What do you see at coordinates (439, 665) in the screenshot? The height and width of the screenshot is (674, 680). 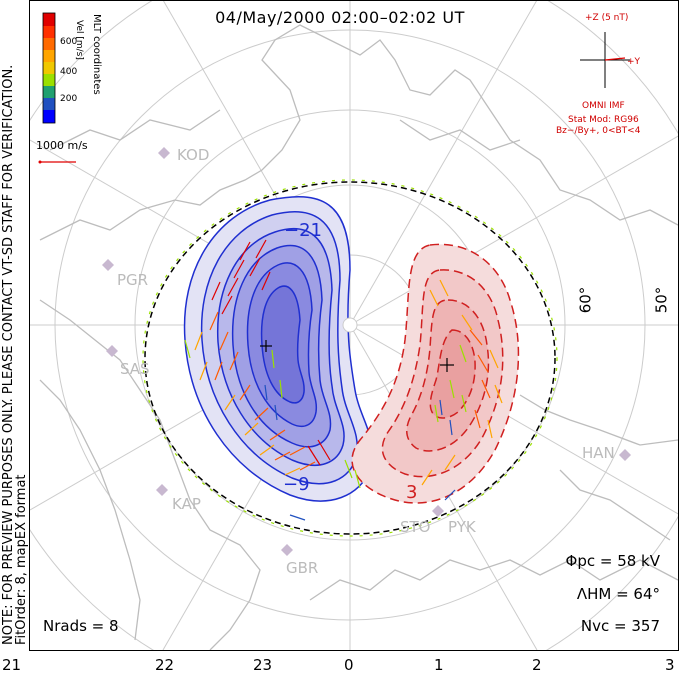 I see `mlt-tick-1: 1` at bounding box center [439, 665].